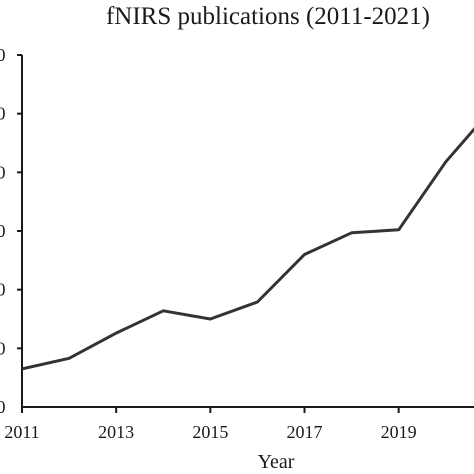 This screenshot has height=474, width=474. What do you see at coordinates (276, 462) in the screenshot?
I see `x-axis-label: Year` at bounding box center [276, 462].